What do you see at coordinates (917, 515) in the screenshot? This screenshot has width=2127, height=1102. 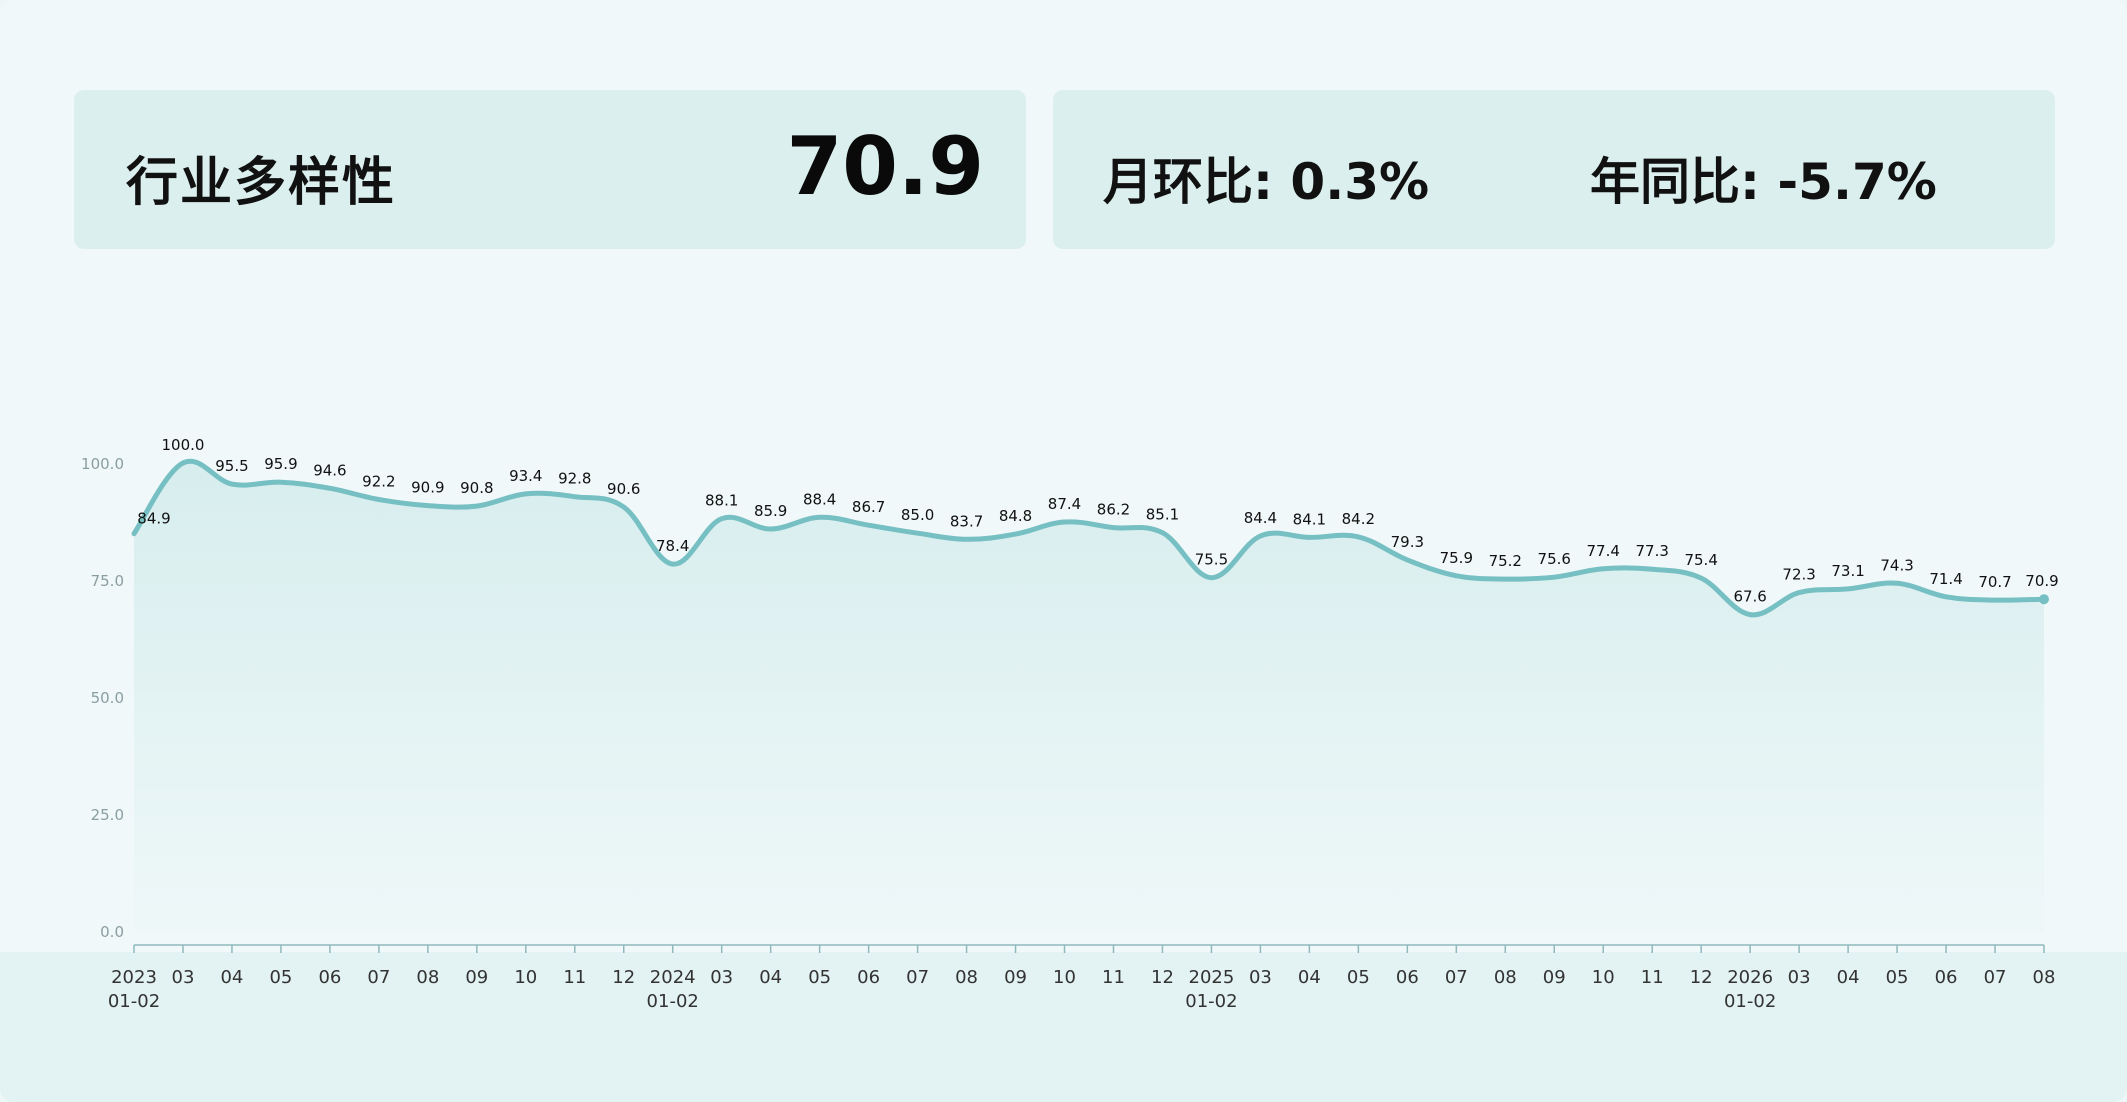 I see `data-label: 85.0` at bounding box center [917, 515].